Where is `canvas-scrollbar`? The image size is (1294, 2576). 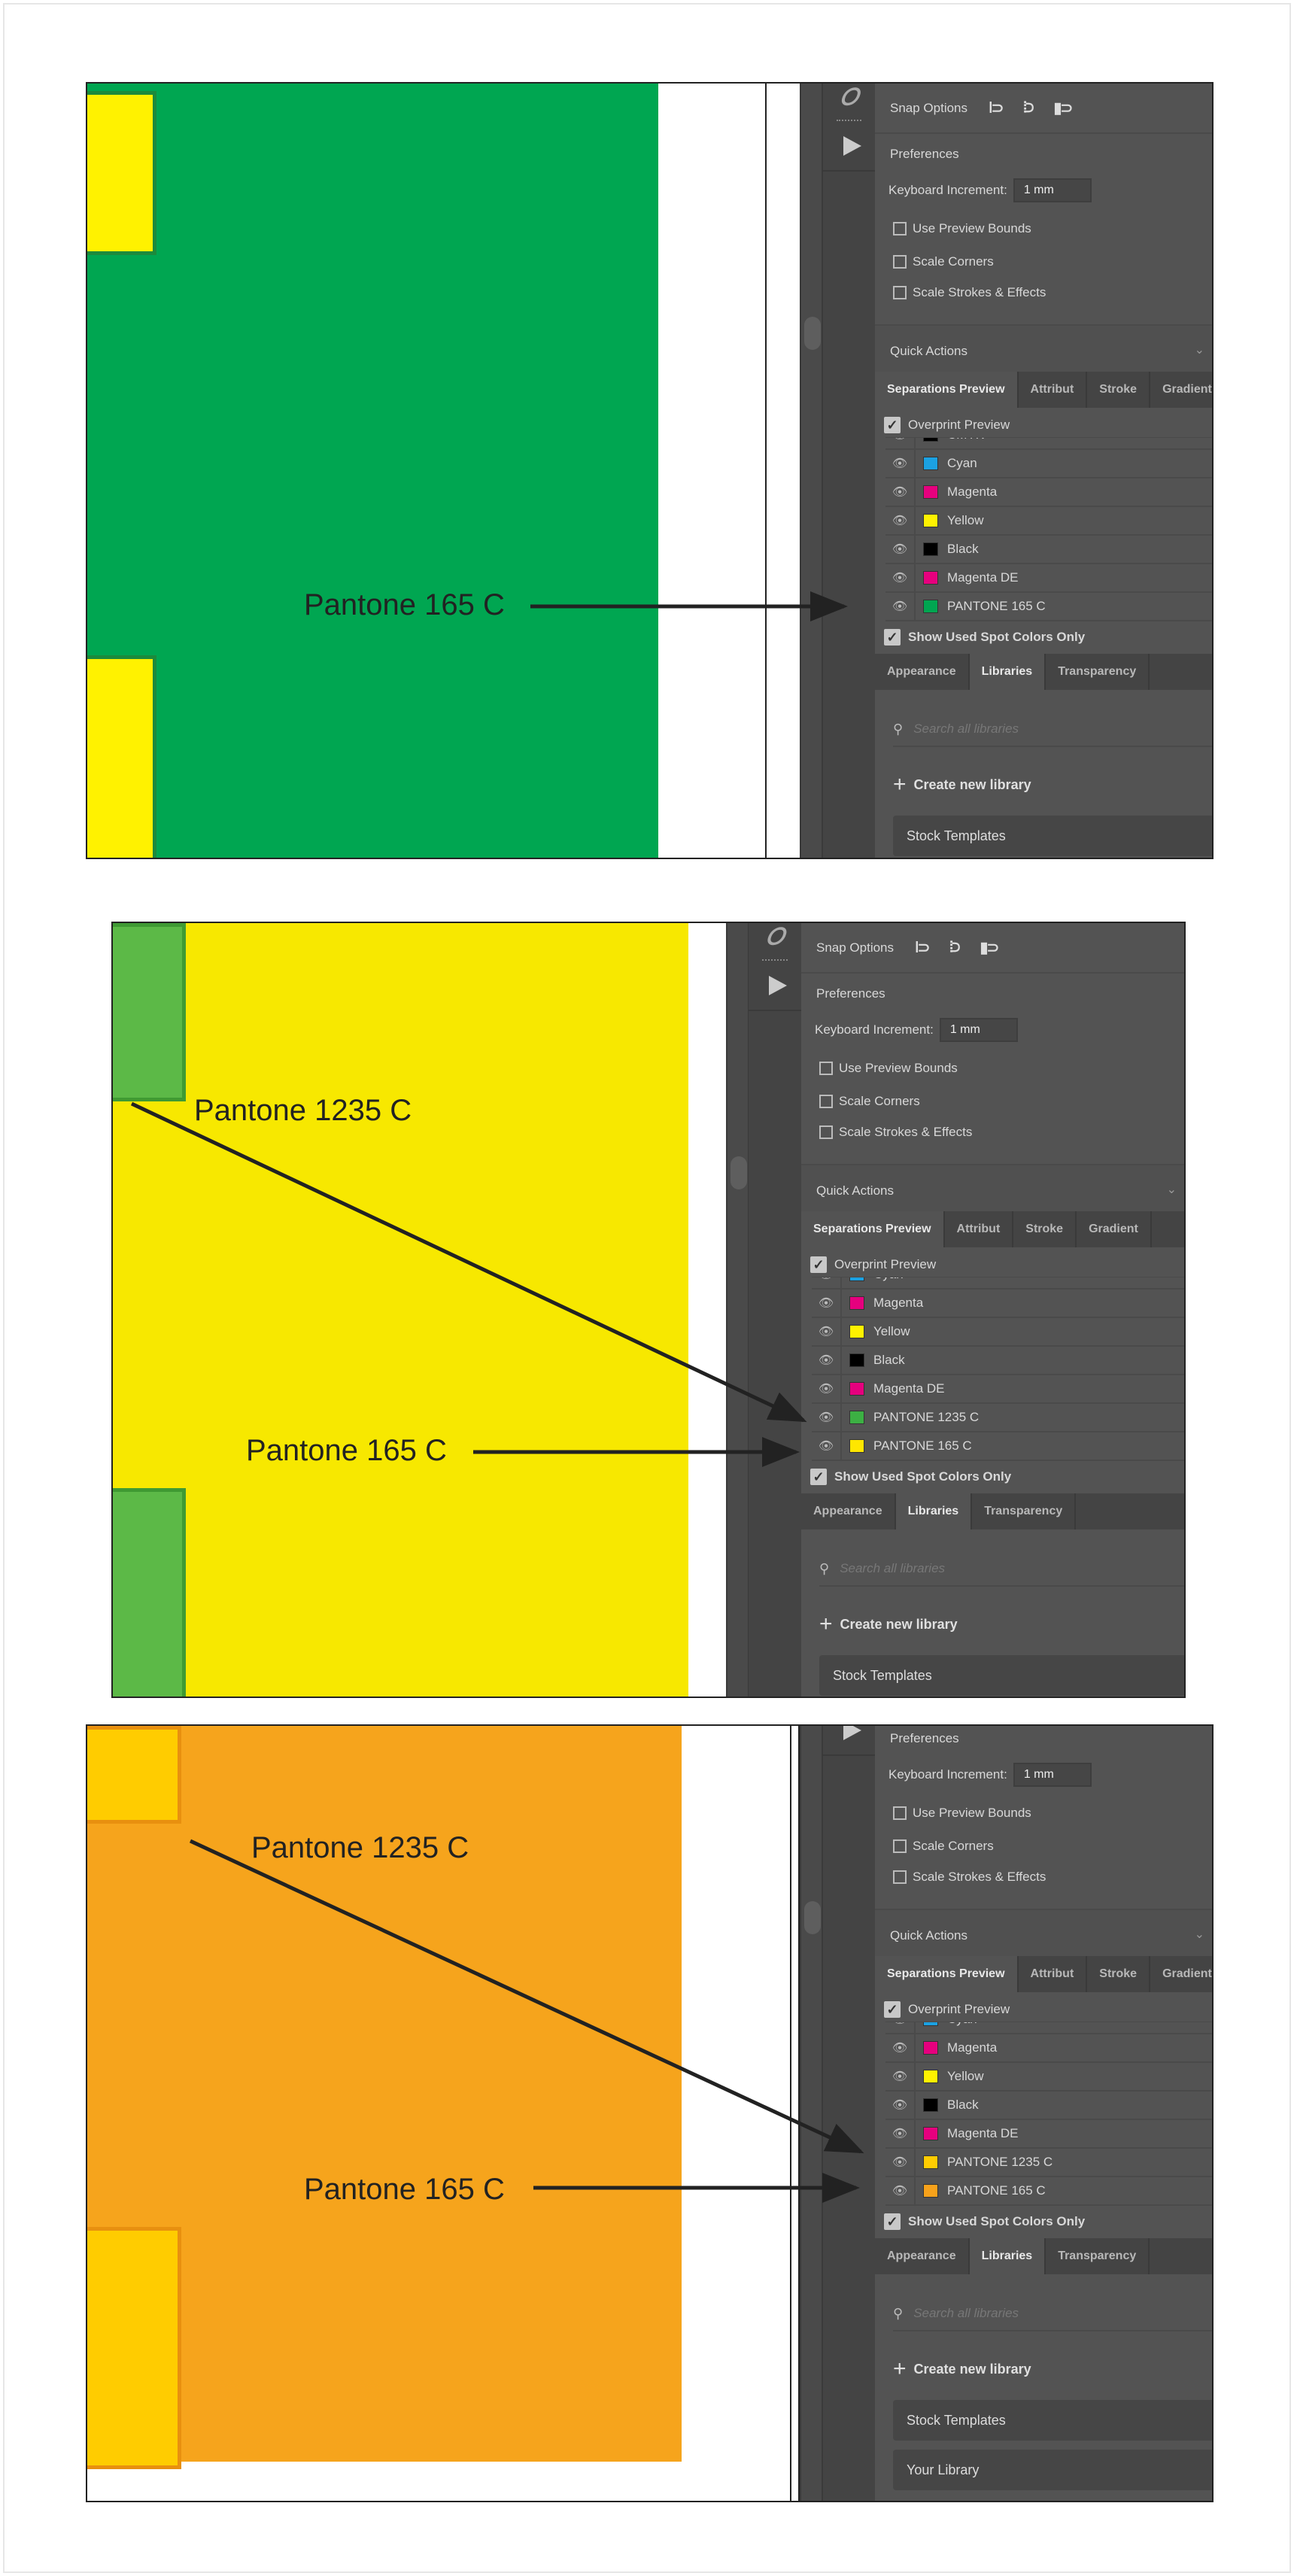
canvas-scrollbar is located at coordinates (811, 471).